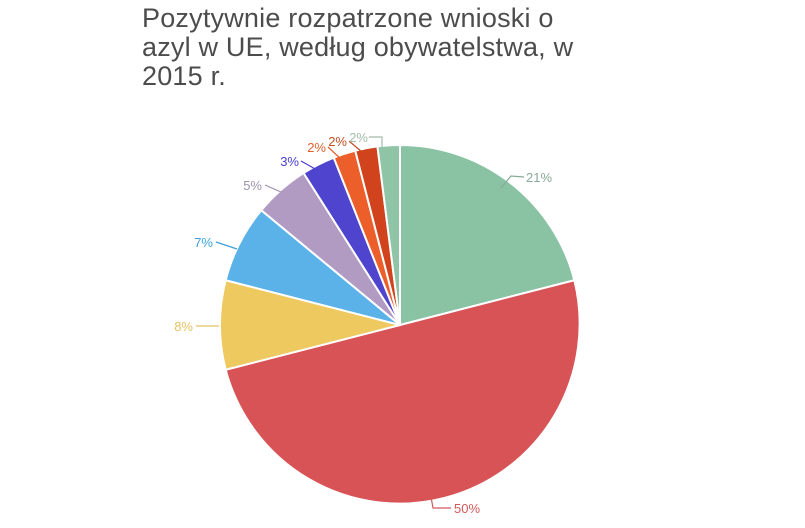 The image size is (805, 528). Describe the element at coordinates (337, 141) in the screenshot. I see `slice-label-7: 2%` at that location.